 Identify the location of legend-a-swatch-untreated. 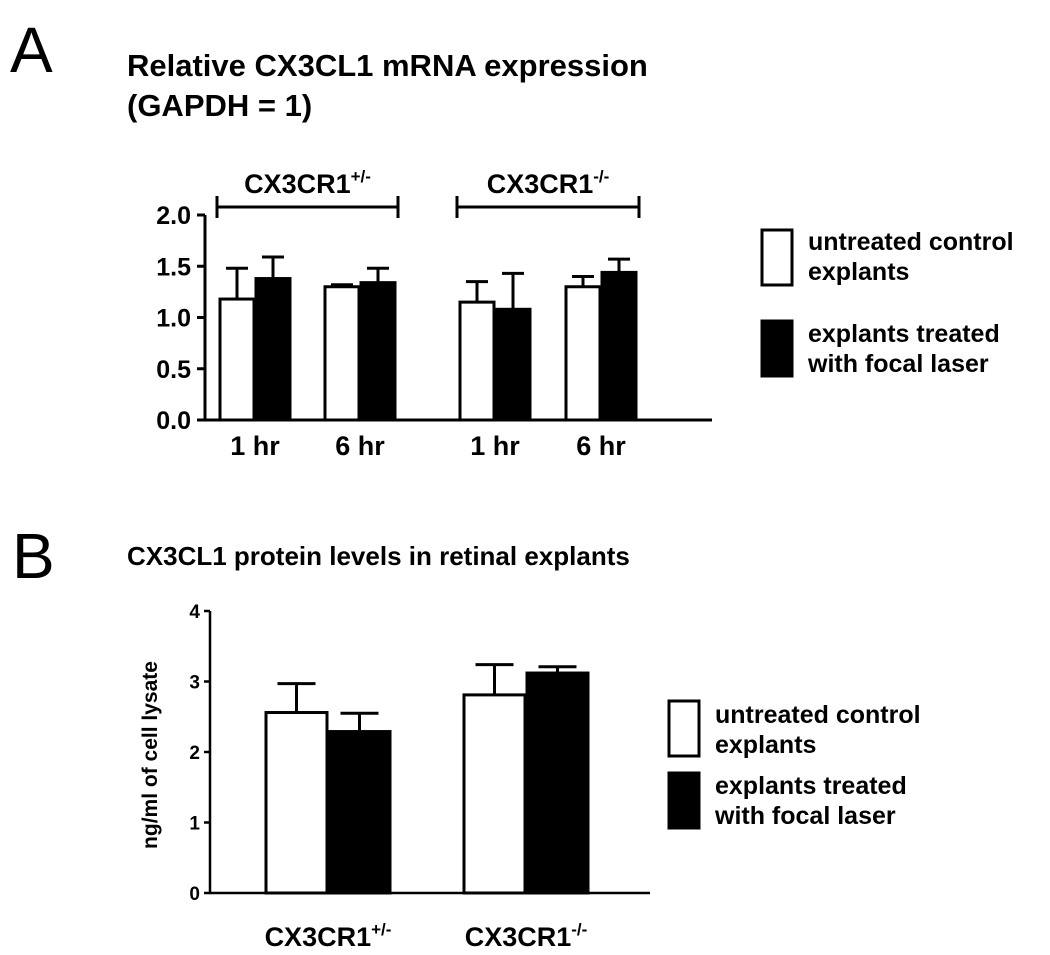
(777, 257).